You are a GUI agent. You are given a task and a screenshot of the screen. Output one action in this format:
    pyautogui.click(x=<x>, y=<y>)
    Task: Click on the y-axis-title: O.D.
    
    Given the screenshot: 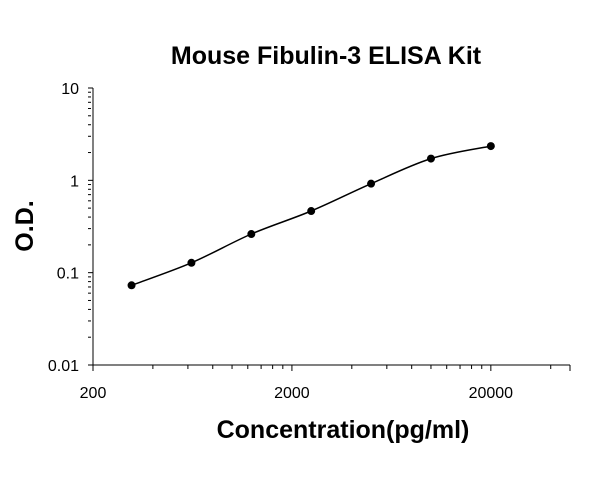 What is the action you would take?
    pyautogui.click(x=25, y=225)
    